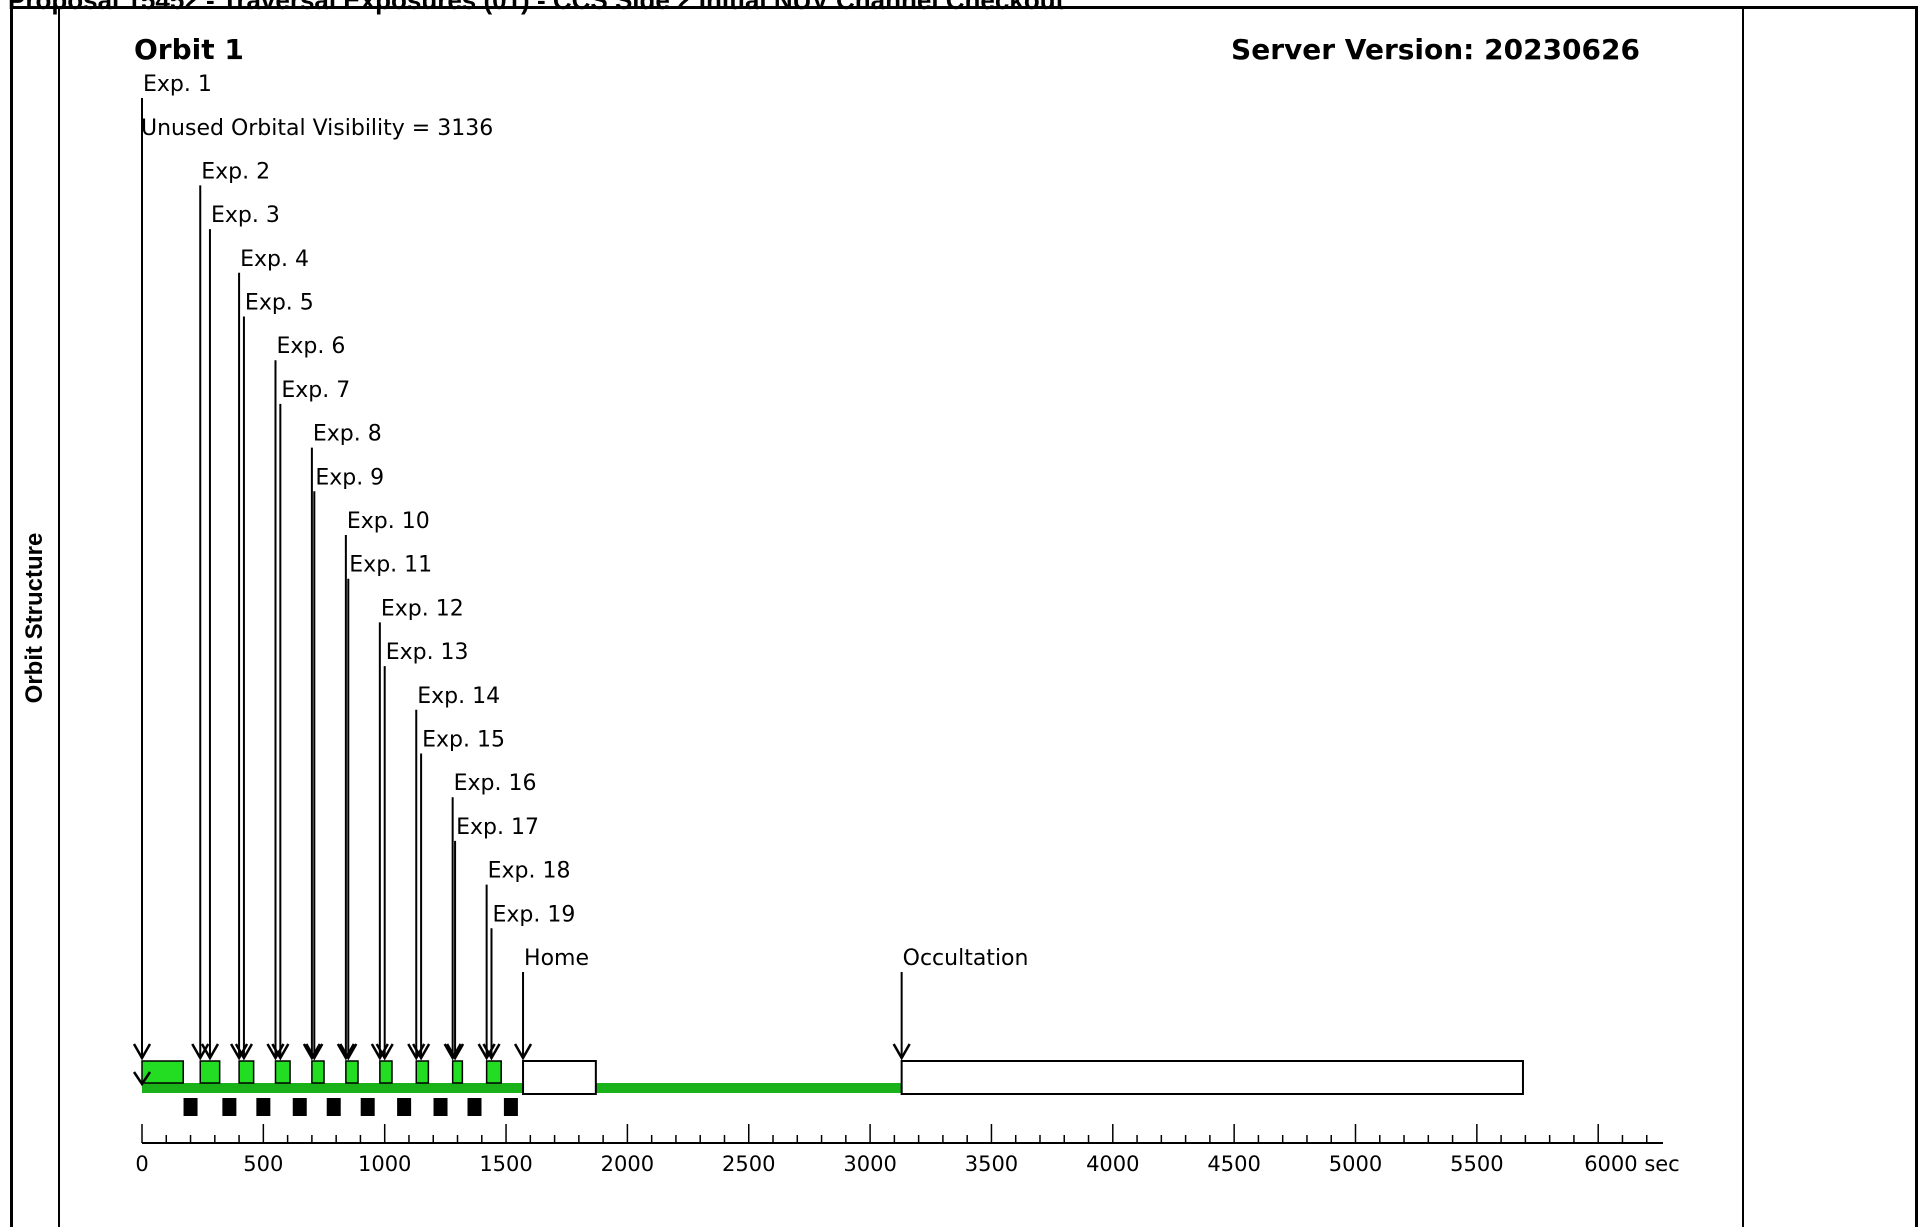  I want to click on tick-label: 5000, so click(1355, 1164).